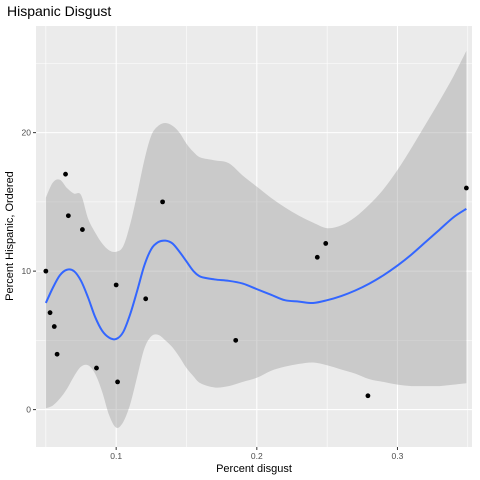 The image size is (480, 480). Describe the element at coordinates (398, 456) in the screenshot. I see `x-tick-label: 0.3` at that location.